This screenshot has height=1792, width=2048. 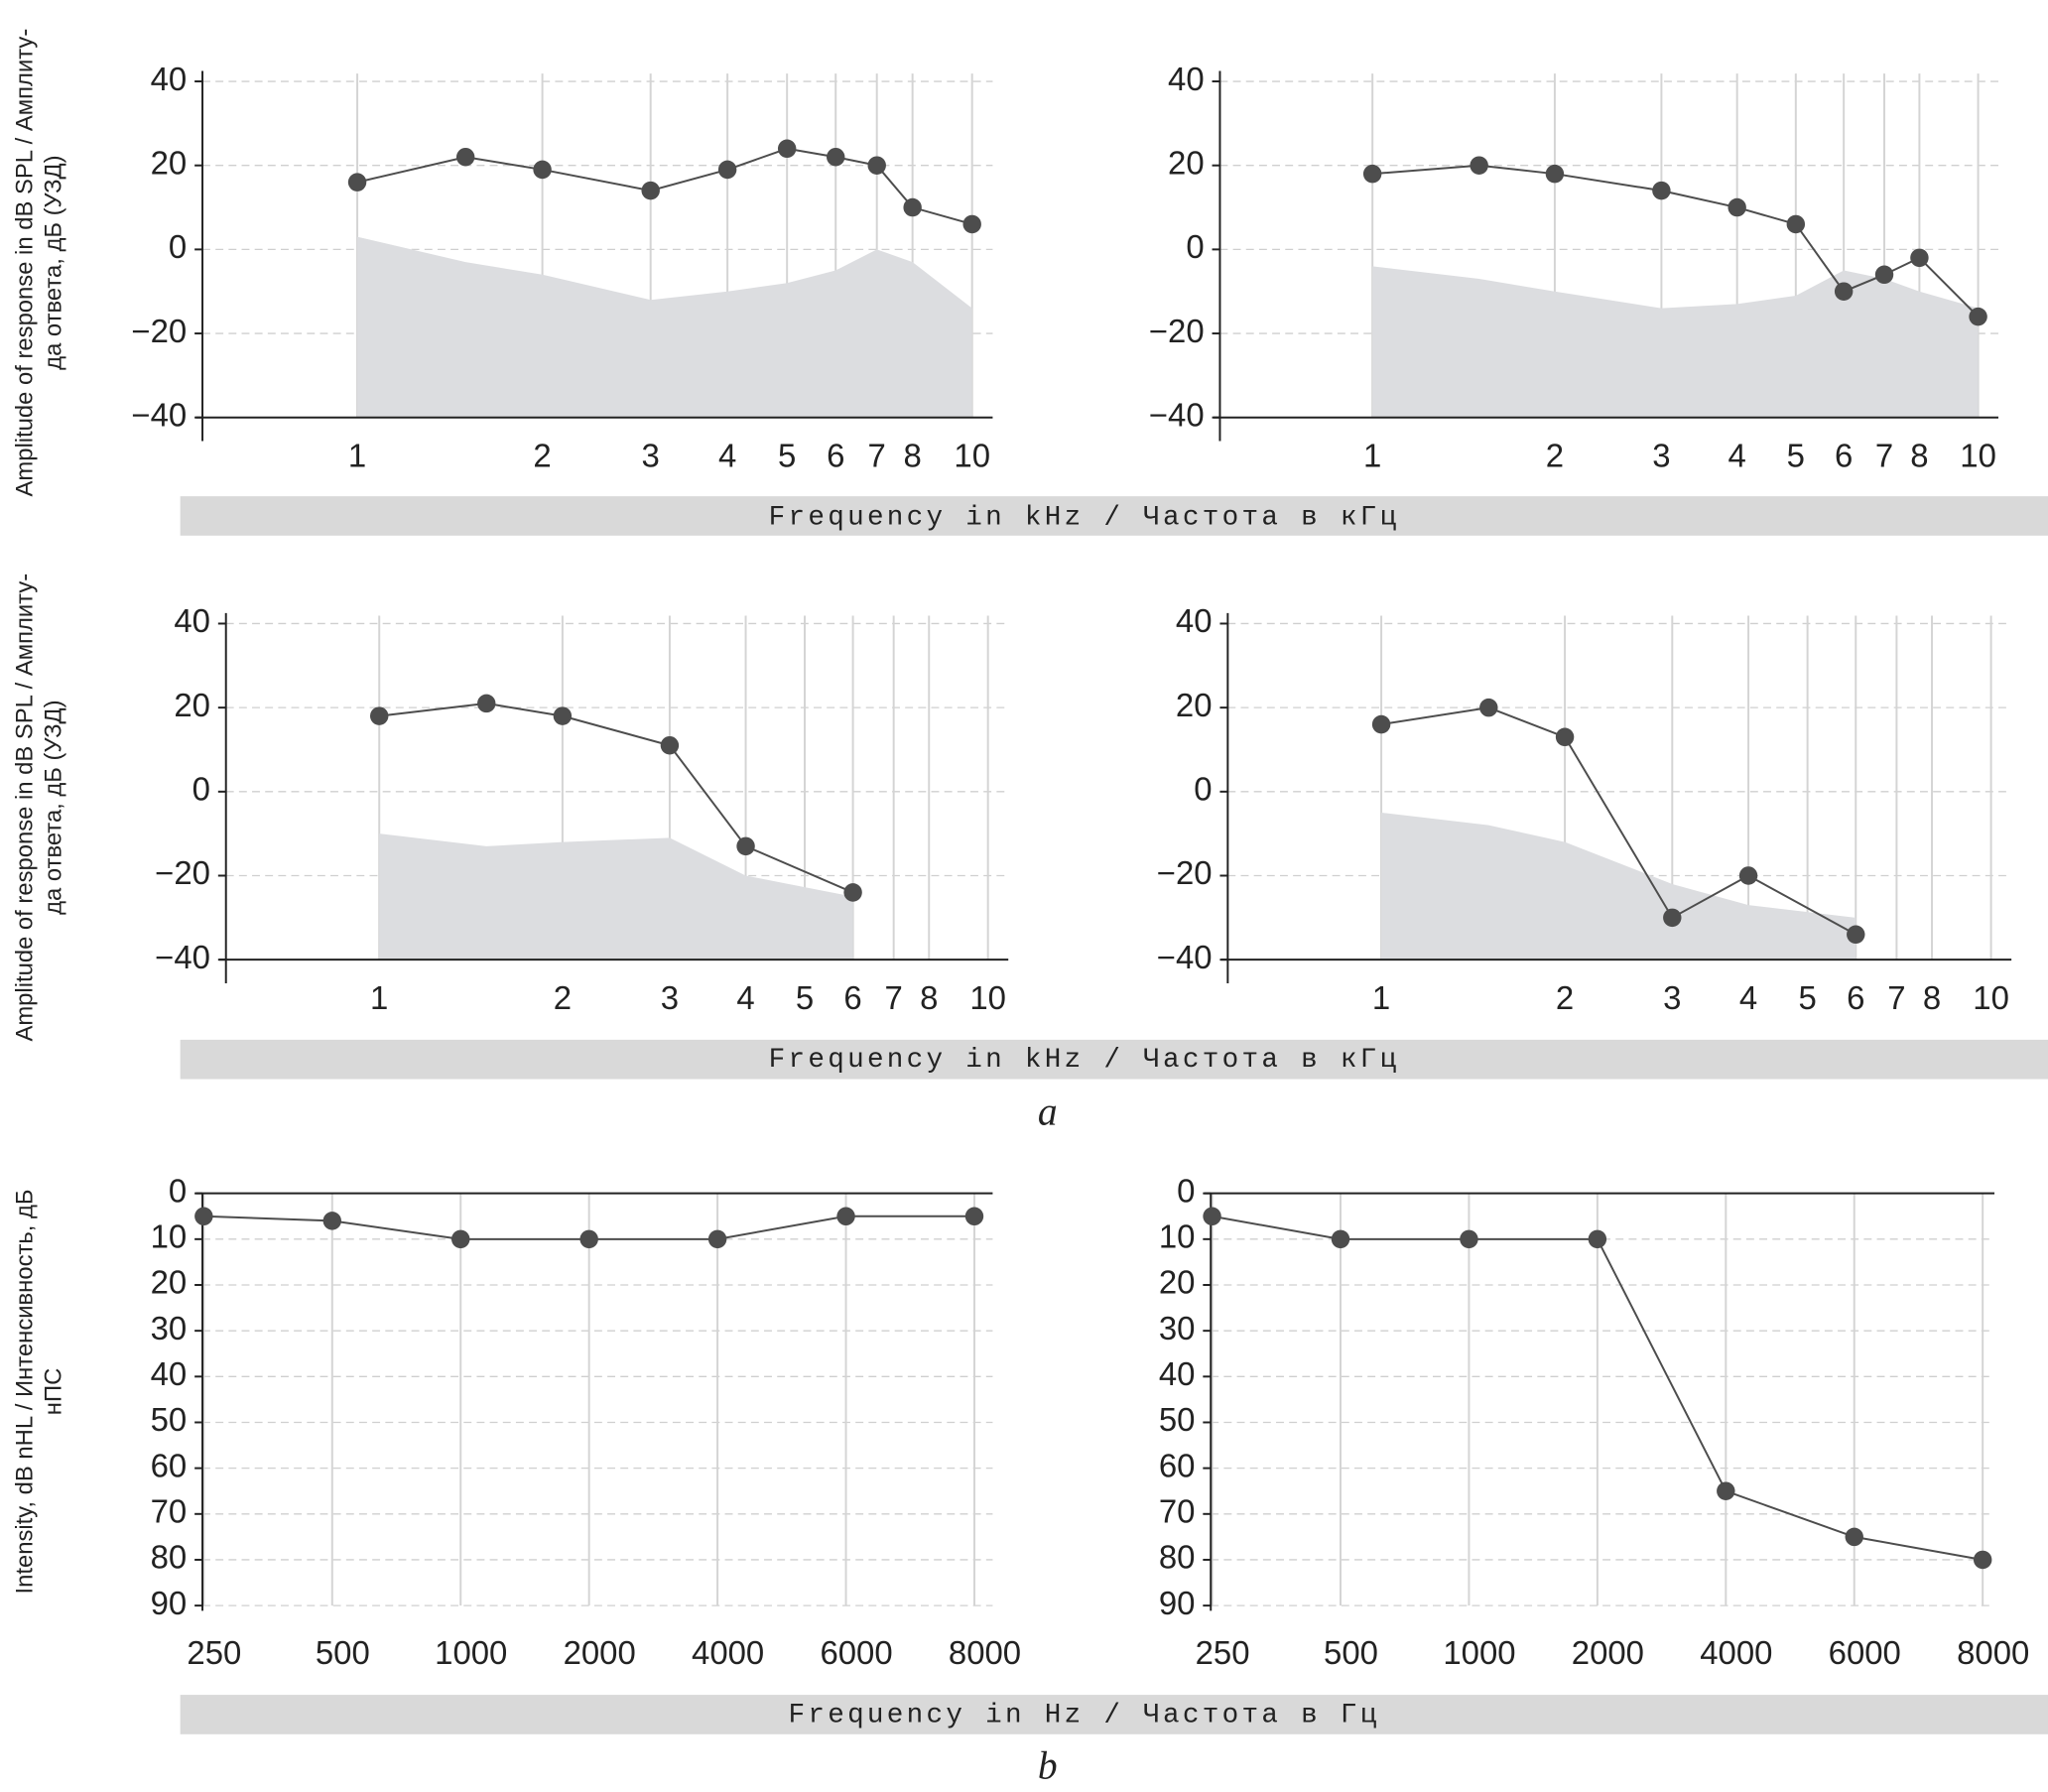 I want to click on x-tick-label: 8000, so click(x=1993, y=1652).